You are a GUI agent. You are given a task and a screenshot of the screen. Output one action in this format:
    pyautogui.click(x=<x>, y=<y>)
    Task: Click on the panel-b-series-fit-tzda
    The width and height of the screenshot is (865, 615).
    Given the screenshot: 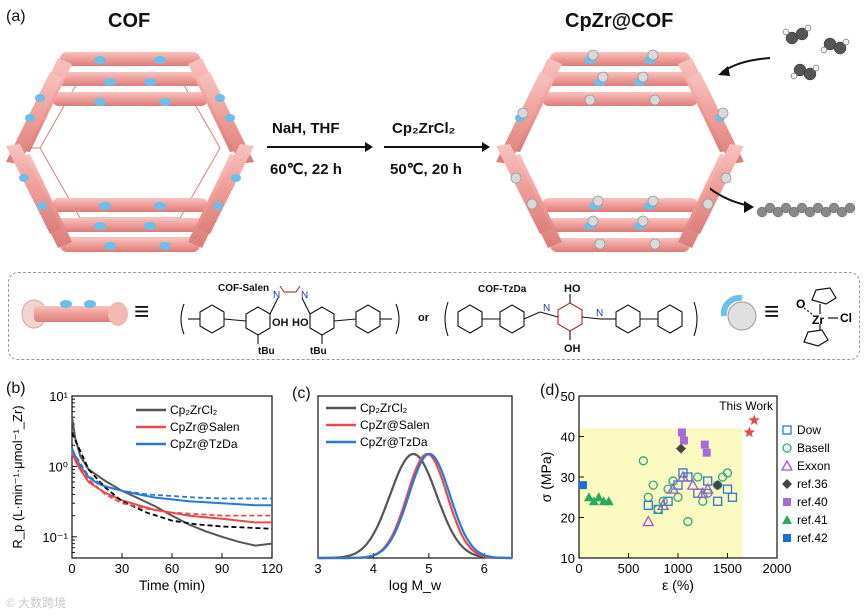 What is the action you would take?
    pyautogui.click(x=171, y=474)
    